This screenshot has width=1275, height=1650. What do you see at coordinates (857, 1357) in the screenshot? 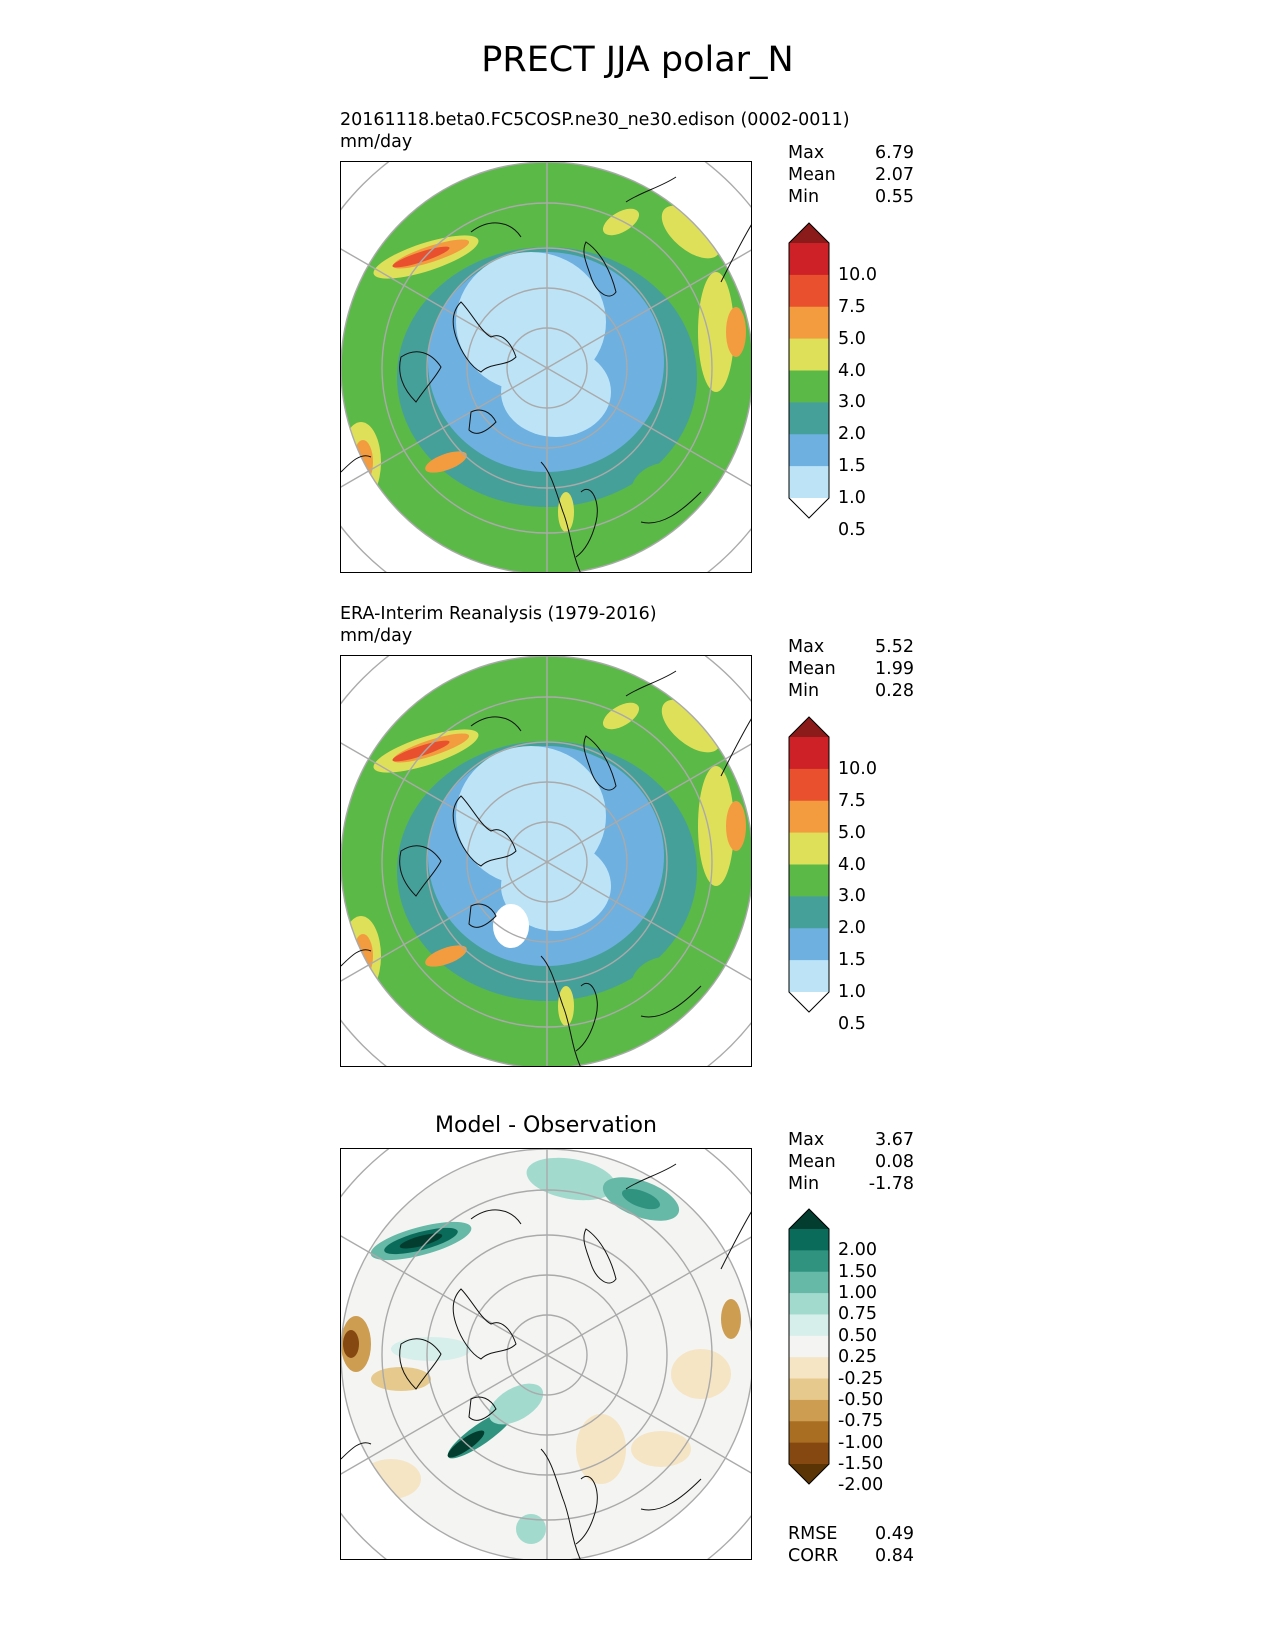
I see `colorbar-tick-label: 0.25` at bounding box center [857, 1357].